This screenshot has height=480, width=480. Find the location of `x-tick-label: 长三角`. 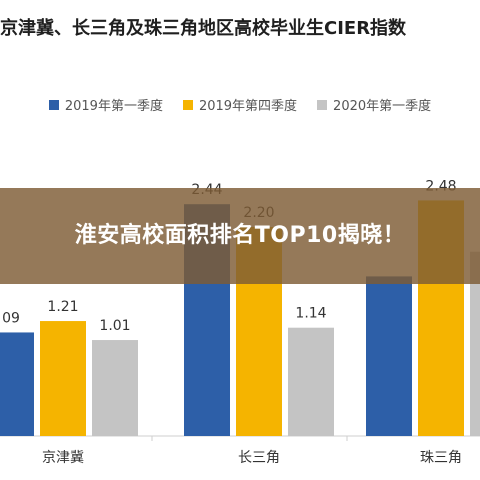

x-tick-label: 长三角 is located at coordinates (259, 458).